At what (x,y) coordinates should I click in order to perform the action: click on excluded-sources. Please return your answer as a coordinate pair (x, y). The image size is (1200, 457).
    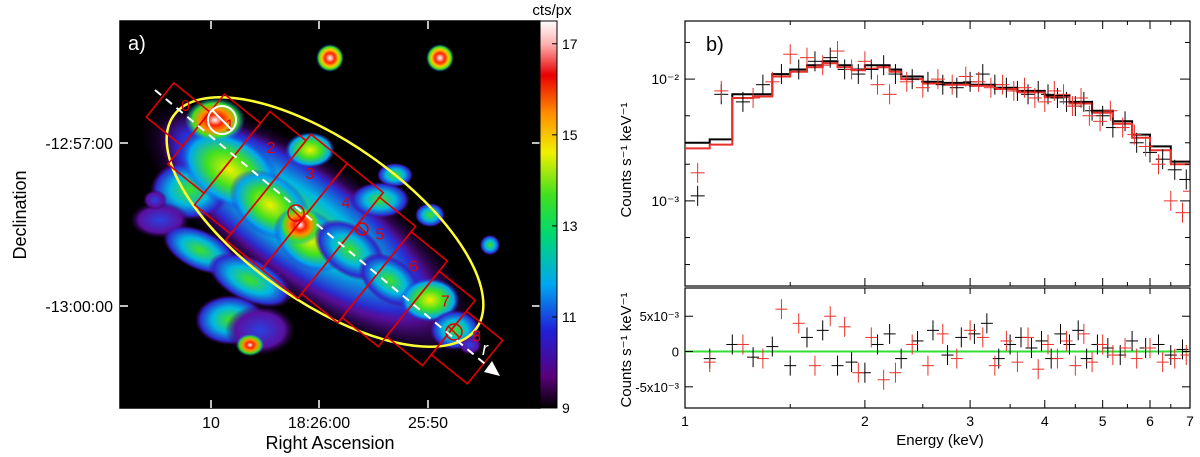
    Looking at the image, I should click on (335, 223).